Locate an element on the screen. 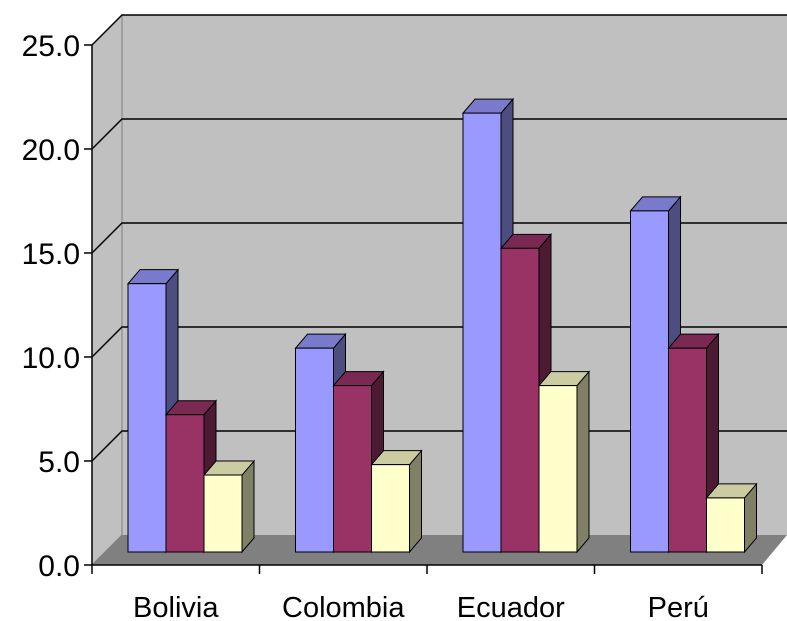 The height and width of the screenshot is (621, 787). y-tick-label: 25.0 is located at coordinates (51, 46).